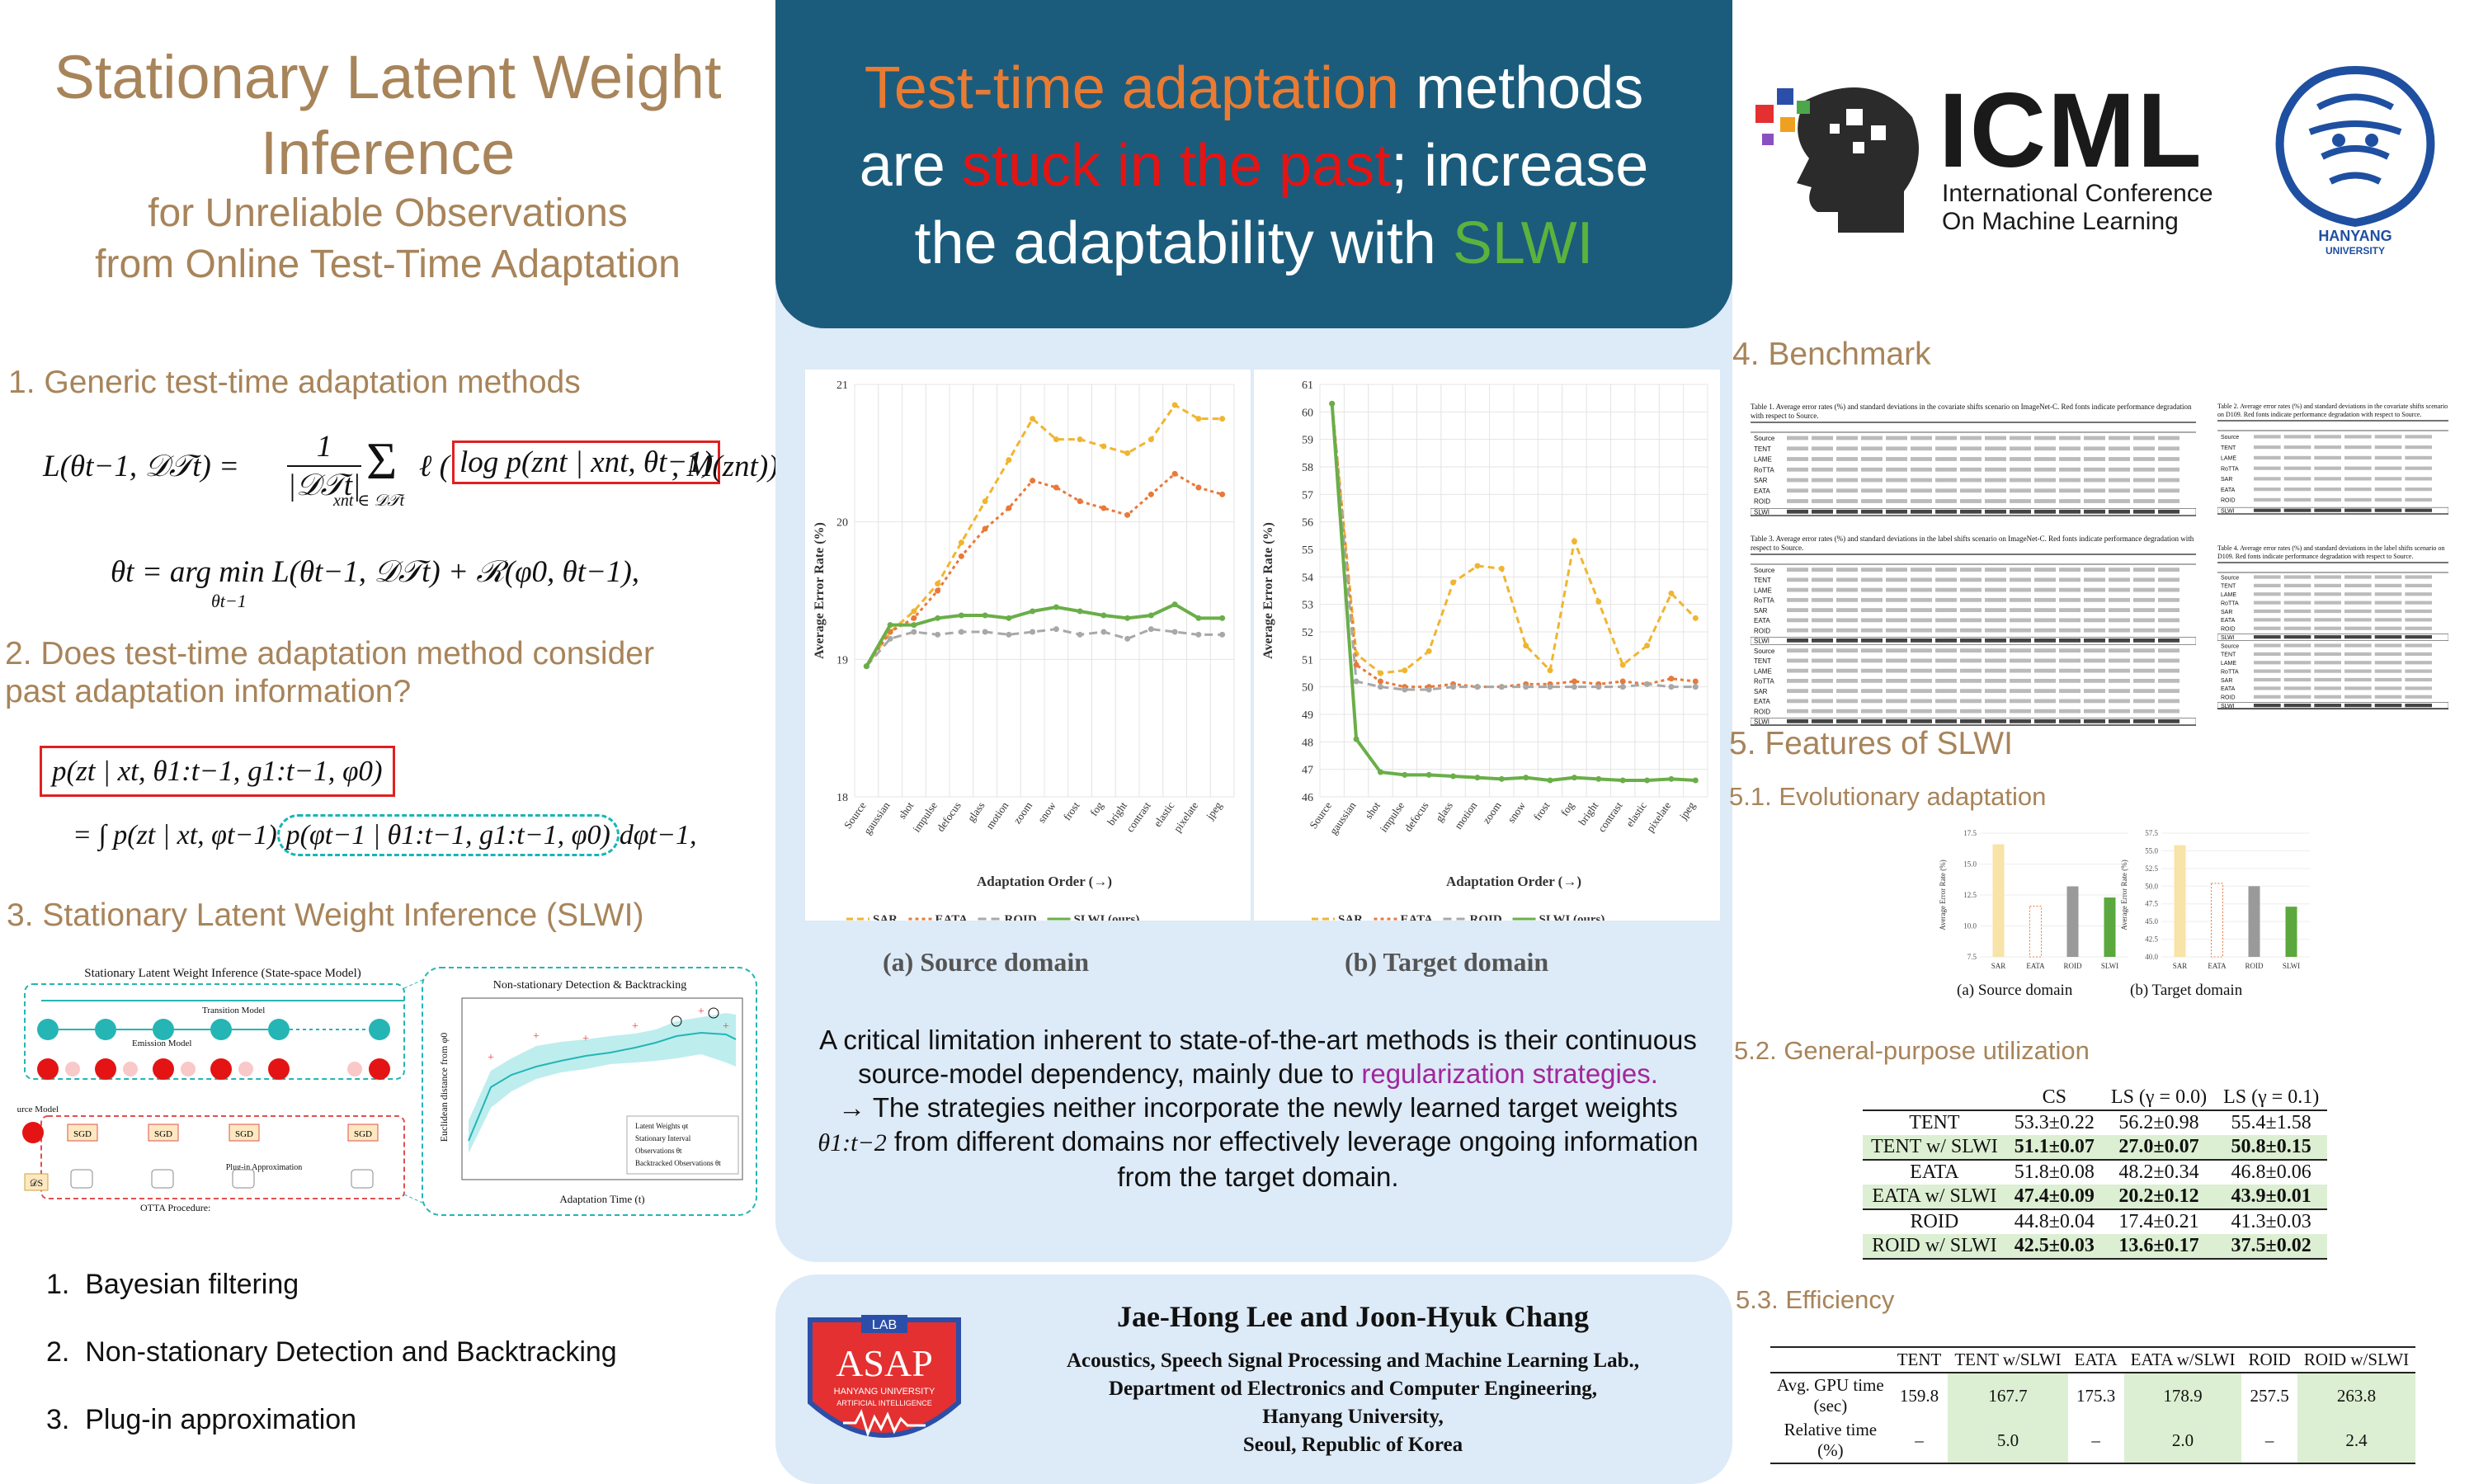  Describe the element at coordinates (1542, 810) in the screenshot. I see `x-tick-label: frost` at that location.